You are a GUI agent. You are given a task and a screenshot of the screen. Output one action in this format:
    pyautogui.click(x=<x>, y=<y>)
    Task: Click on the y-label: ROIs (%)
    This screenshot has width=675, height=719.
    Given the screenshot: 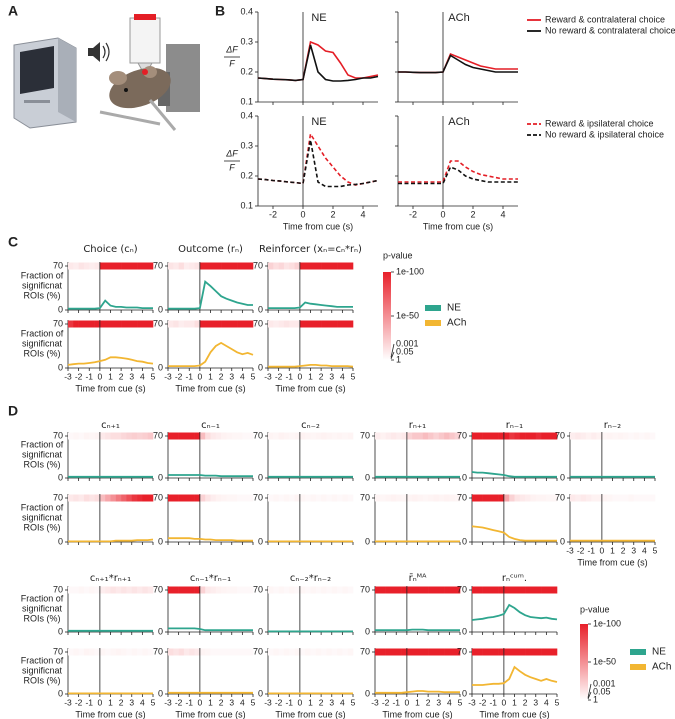 What is the action you would take?
    pyautogui.click(x=42, y=295)
    